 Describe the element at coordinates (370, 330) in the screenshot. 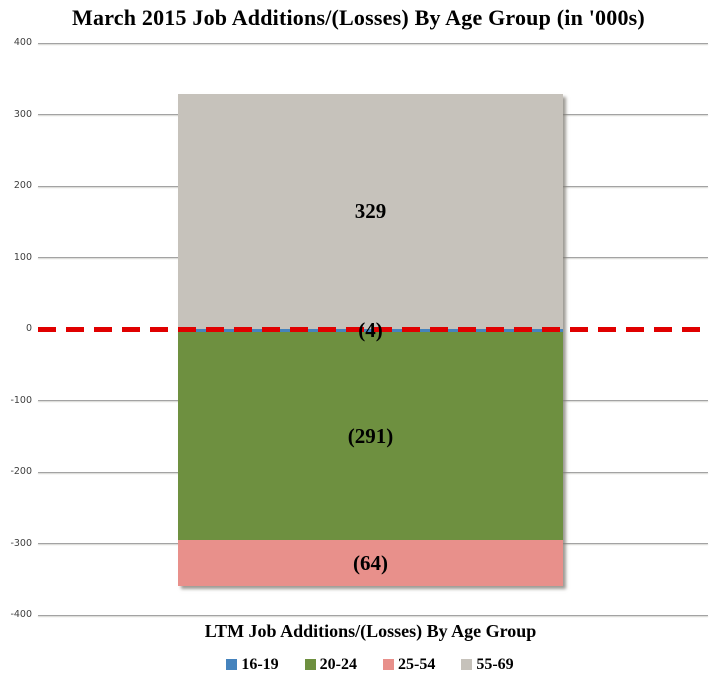

I see `data-label-16-19: (4)` at that location.